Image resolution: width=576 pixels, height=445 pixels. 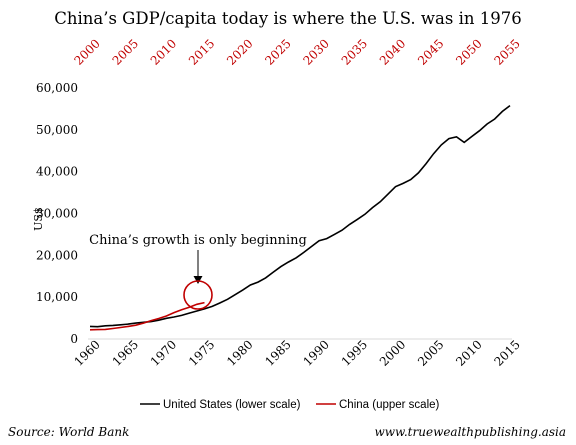 I want to click on annotation-circle, so click(x=198, y=295).